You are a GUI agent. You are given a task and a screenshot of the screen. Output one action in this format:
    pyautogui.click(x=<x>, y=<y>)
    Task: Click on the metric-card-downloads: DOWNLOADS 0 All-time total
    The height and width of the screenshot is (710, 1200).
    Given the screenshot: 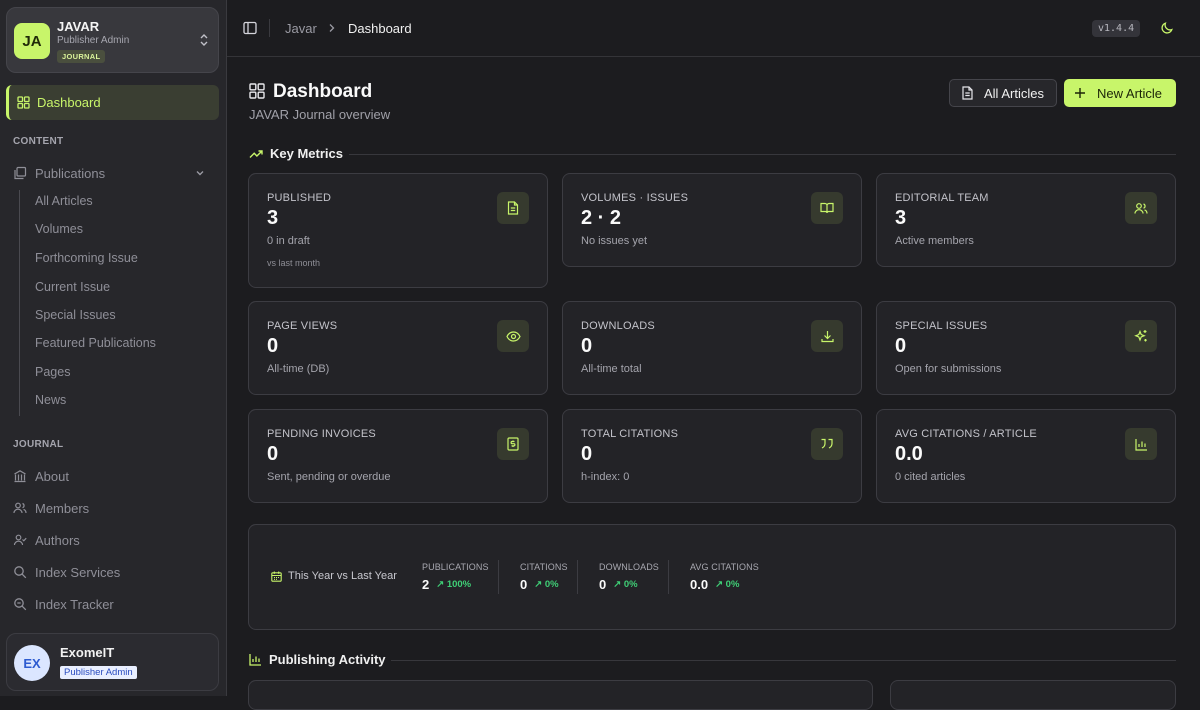 What is the action you would take?
    pyautogui.click(x=712, y=348)
    